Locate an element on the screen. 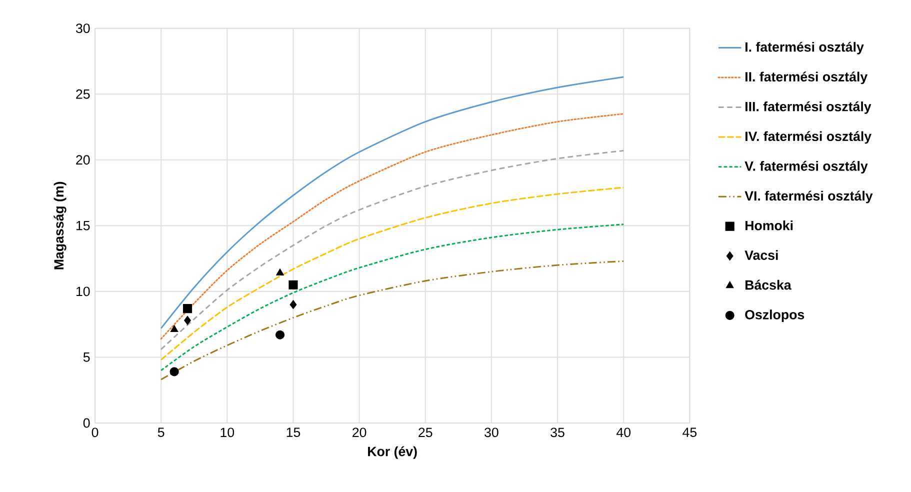 The height and width of the screenshot is (492, 911). legend-label: IV. fatermési osztály is located at coordinates (809, 137).